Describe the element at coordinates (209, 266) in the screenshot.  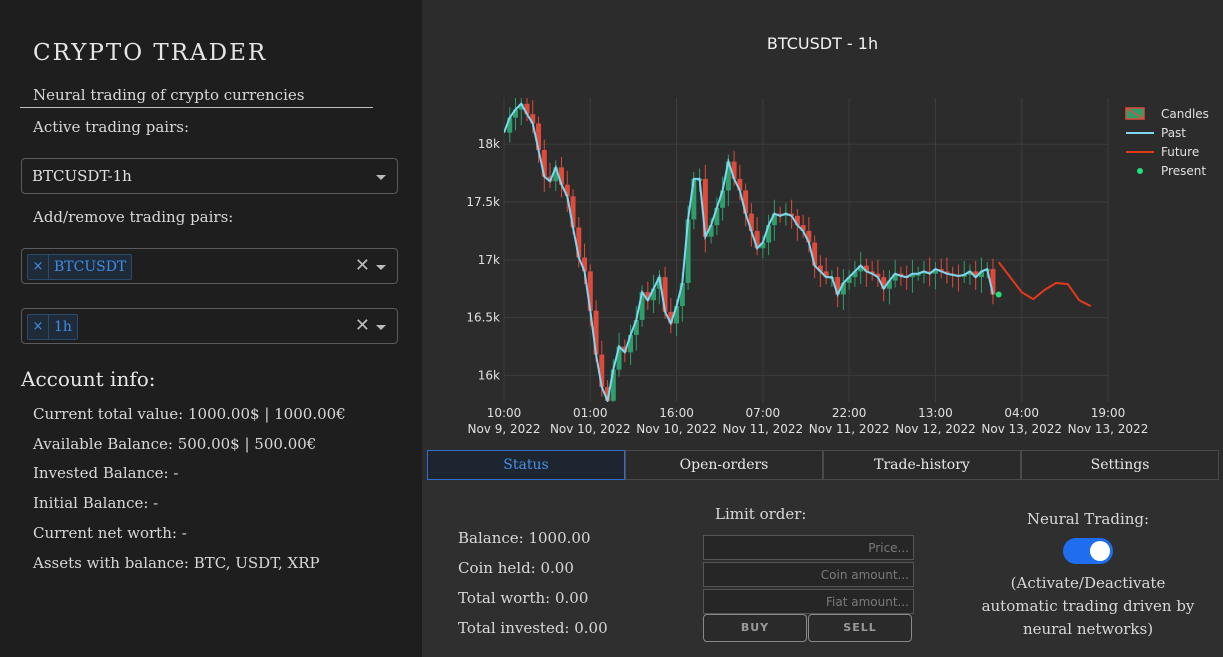
I see `pair-multiselect: × BTCUSDT ✕` at that location.